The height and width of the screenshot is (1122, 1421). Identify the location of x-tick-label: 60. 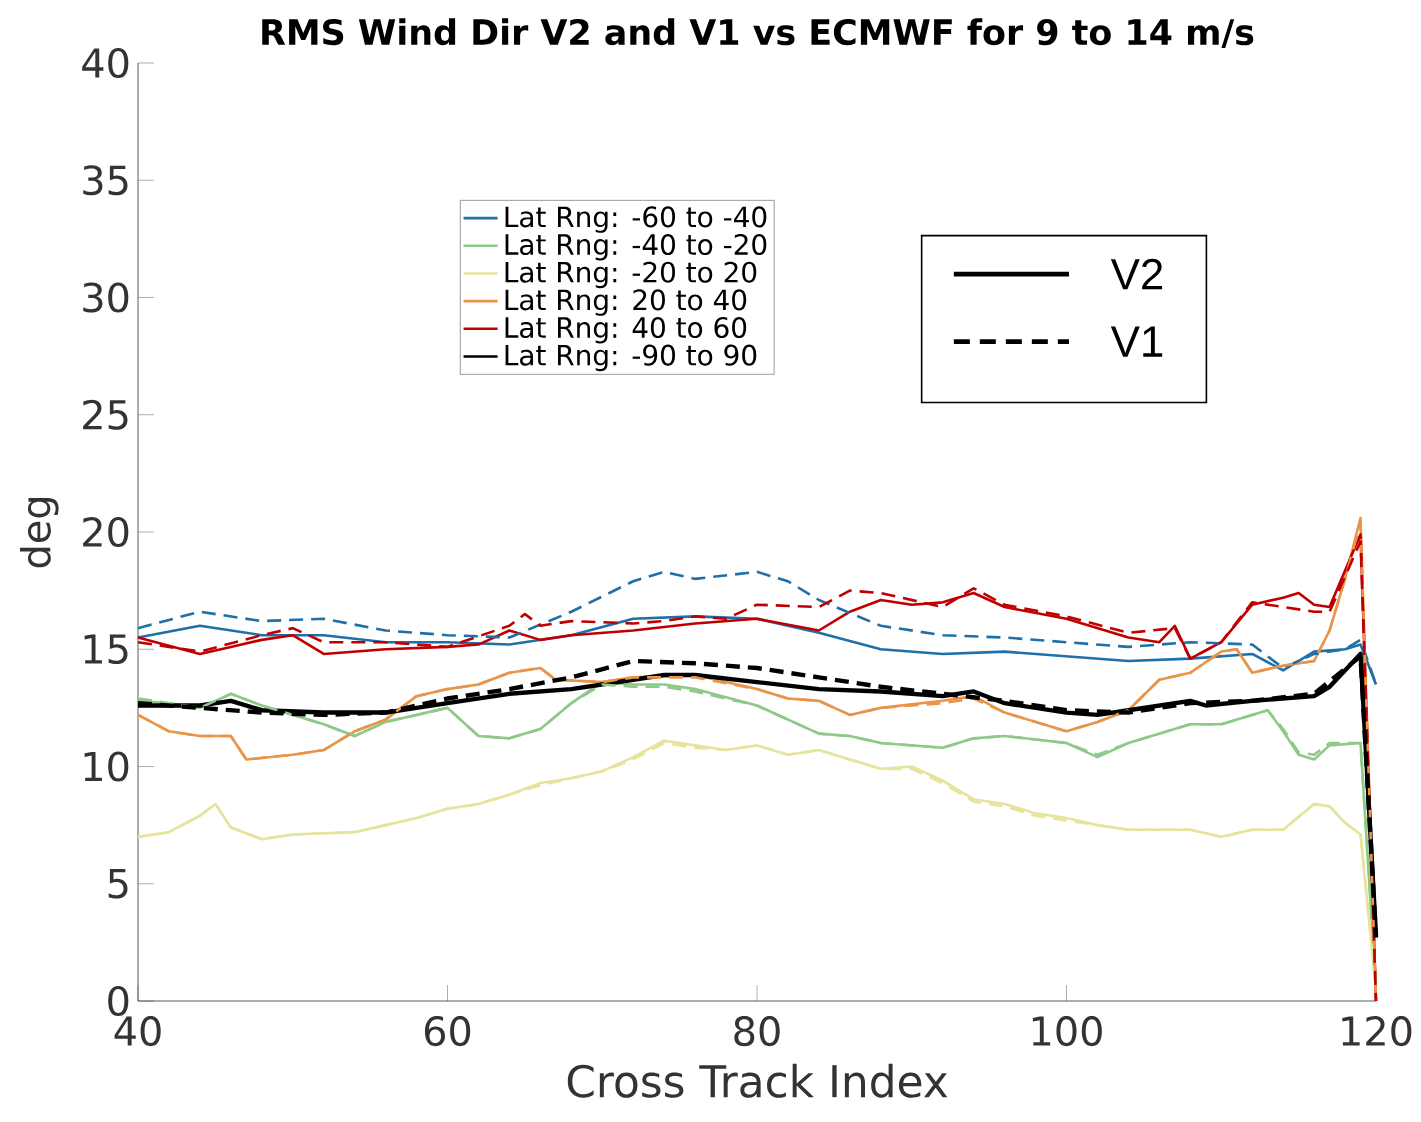
(447, 1031).